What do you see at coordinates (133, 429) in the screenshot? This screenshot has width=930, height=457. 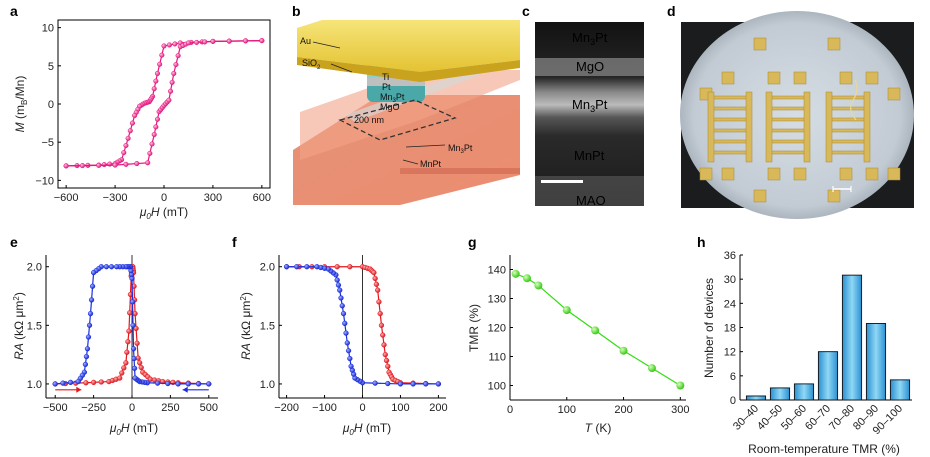 I see `chart-e-xlabel: μ0H (mT)` at bounding box center [133, 429].